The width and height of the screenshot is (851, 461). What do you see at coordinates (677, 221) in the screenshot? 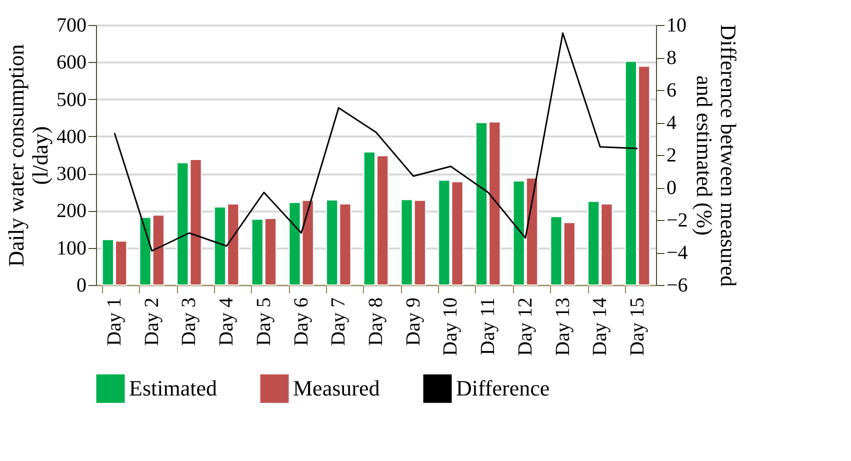
I see `y2-tick-label: −2` at bounding box center [677, 221].